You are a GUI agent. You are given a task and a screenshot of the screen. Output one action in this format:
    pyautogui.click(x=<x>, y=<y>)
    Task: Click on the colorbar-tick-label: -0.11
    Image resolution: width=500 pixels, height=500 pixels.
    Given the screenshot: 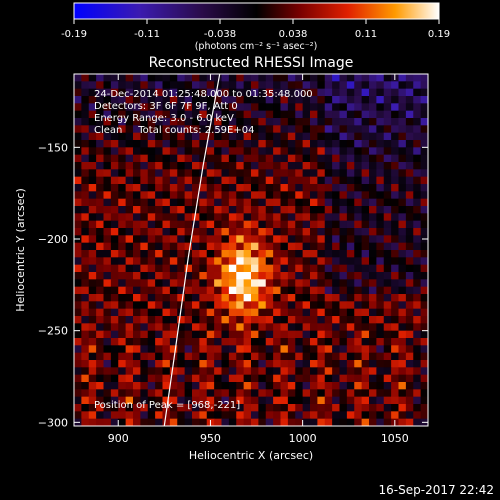 What is the action you would take?
    pyautogui.click(x=147, y=34)
    